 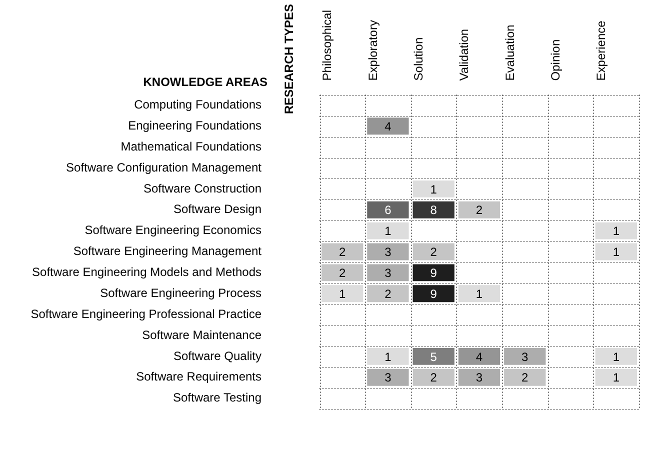 What do you see at coordinates (198, 104) in the screenshot?
I see `y-tick-label: Computing Foundations` at bounding box center [198, 104].